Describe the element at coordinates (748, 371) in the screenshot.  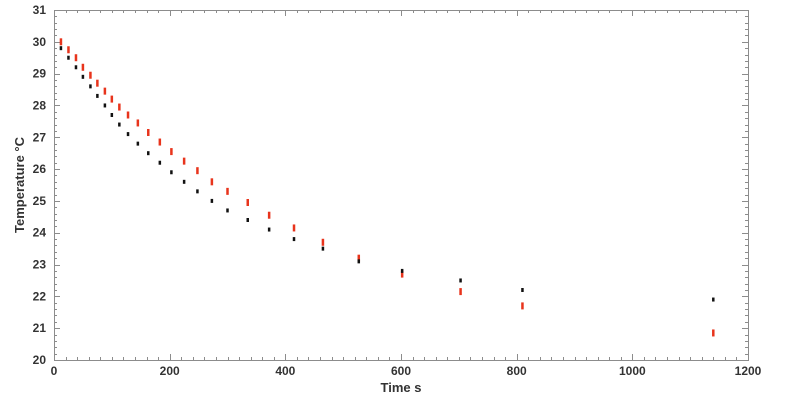
I see `x-tick-label: 1200` at that location.